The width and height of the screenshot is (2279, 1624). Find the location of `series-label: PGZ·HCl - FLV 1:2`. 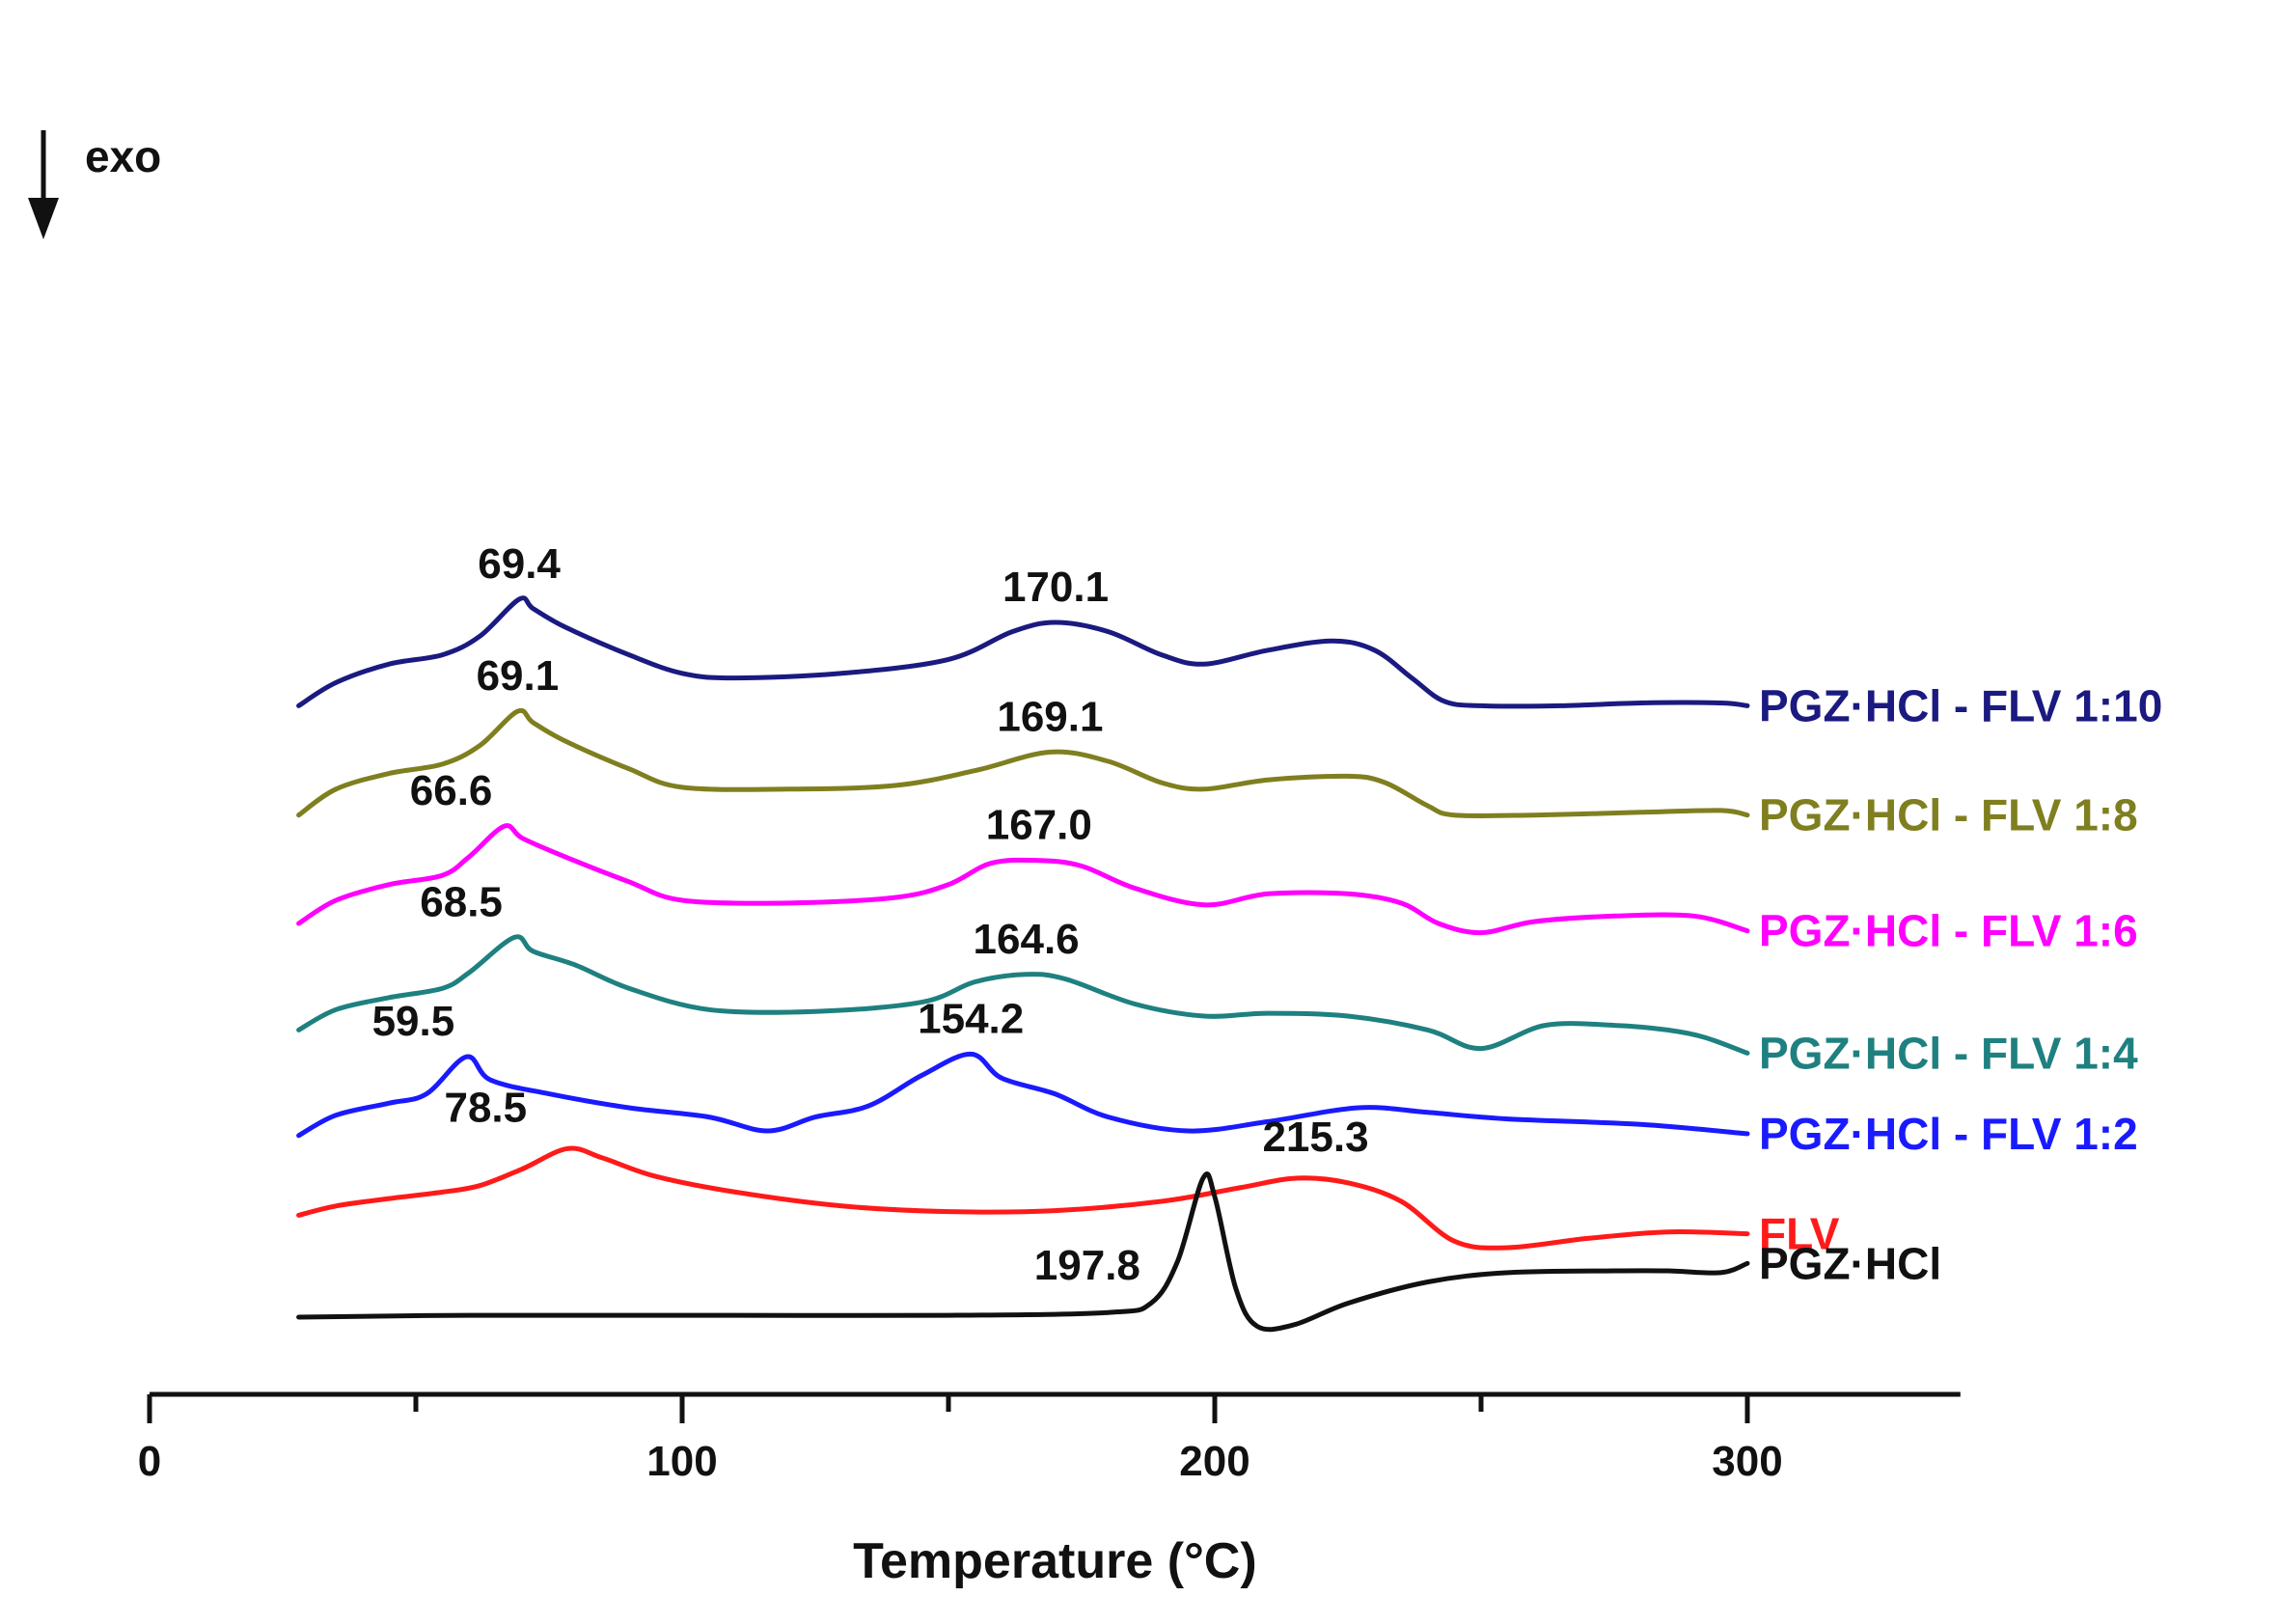

series-label: PGZ·HCl - FLV 1:2 is located at coordinates (1948, 1134).